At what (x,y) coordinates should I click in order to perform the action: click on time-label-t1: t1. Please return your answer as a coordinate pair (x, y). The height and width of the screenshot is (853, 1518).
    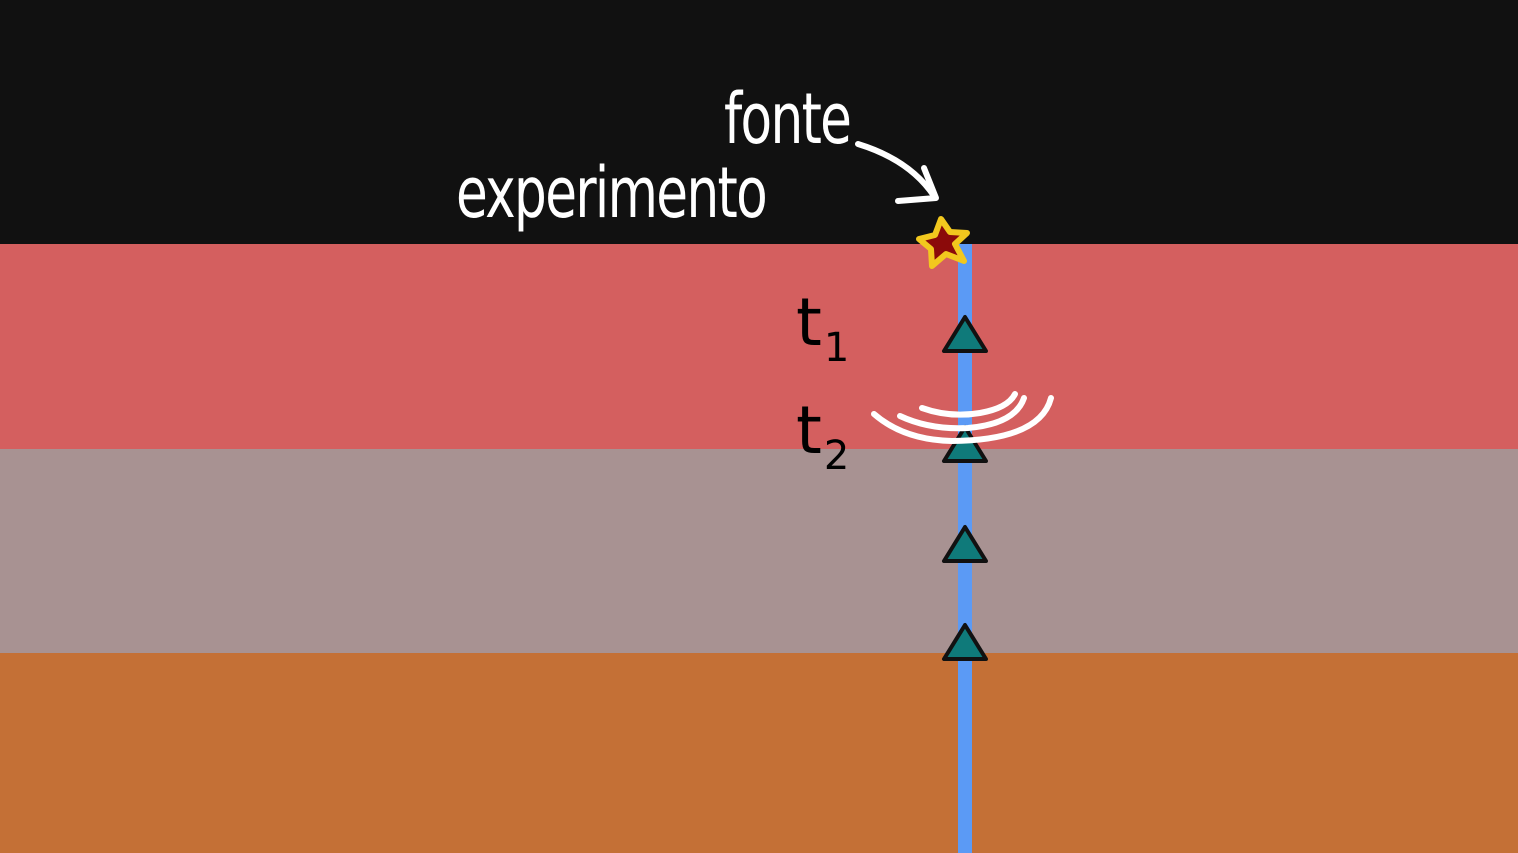
    Looking at the image, I should click on (822, 329).